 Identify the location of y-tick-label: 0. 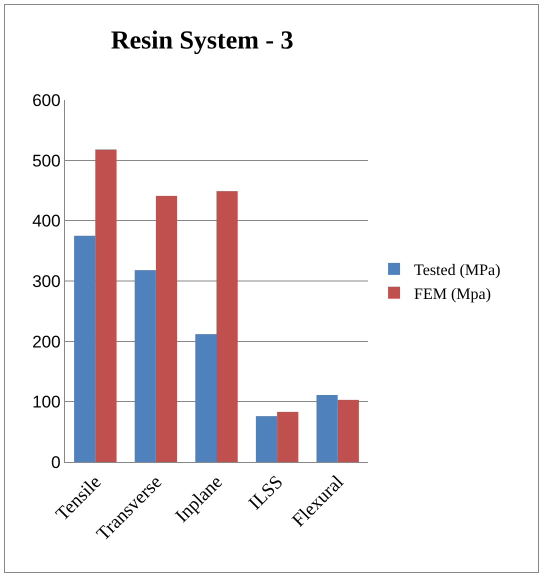
(56, 462).